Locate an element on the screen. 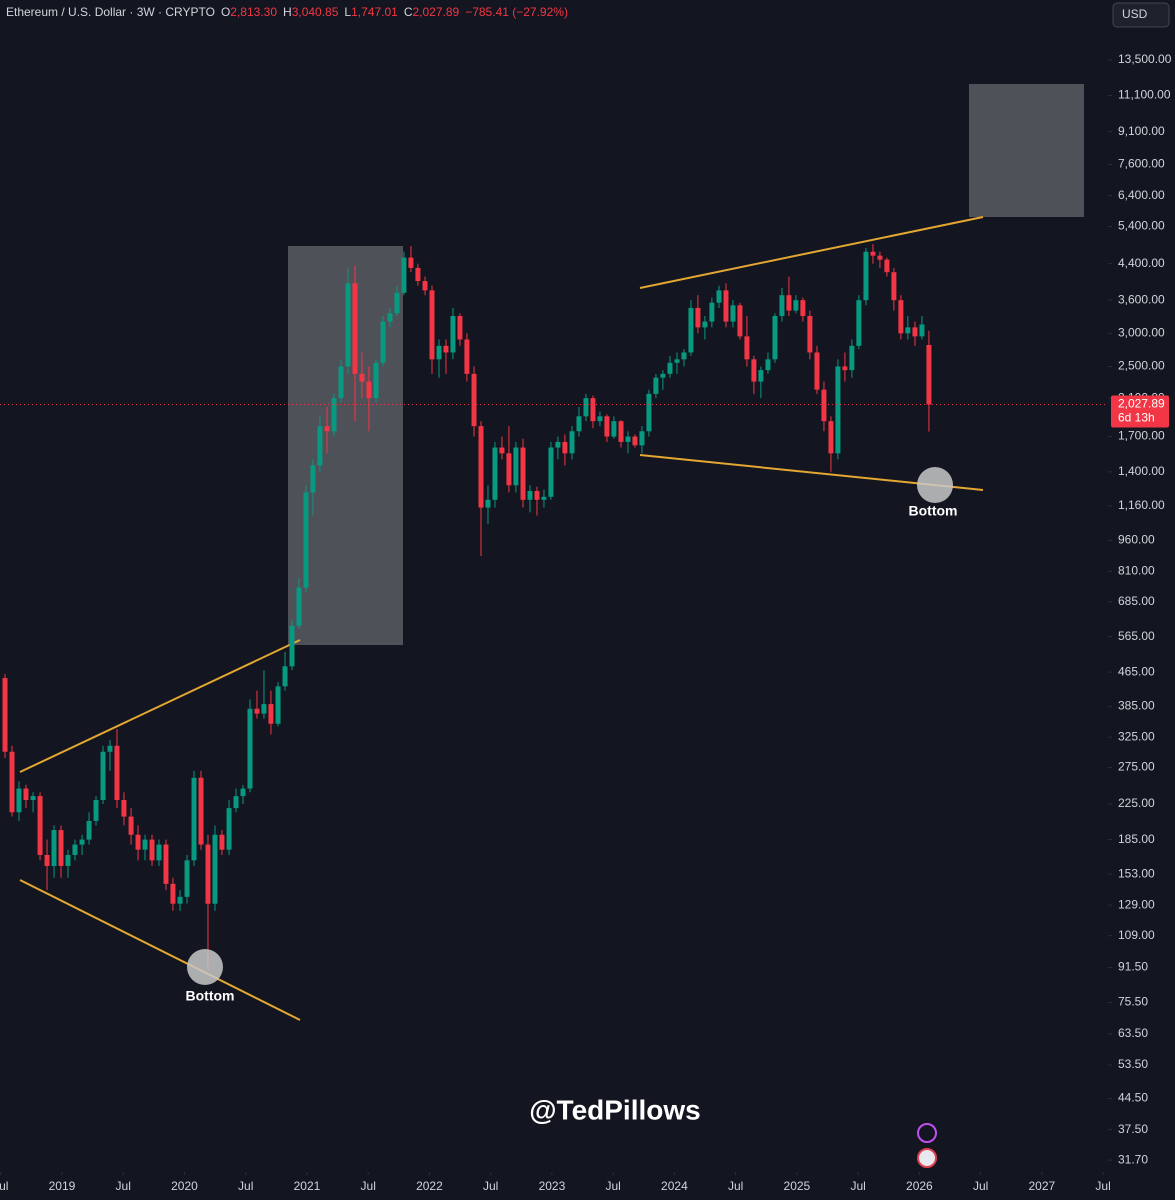 Image resolution: width=1175 pixels, height=1200 pixels. y-tick-label: 53.50 is located at coordinates (1133, 1064).